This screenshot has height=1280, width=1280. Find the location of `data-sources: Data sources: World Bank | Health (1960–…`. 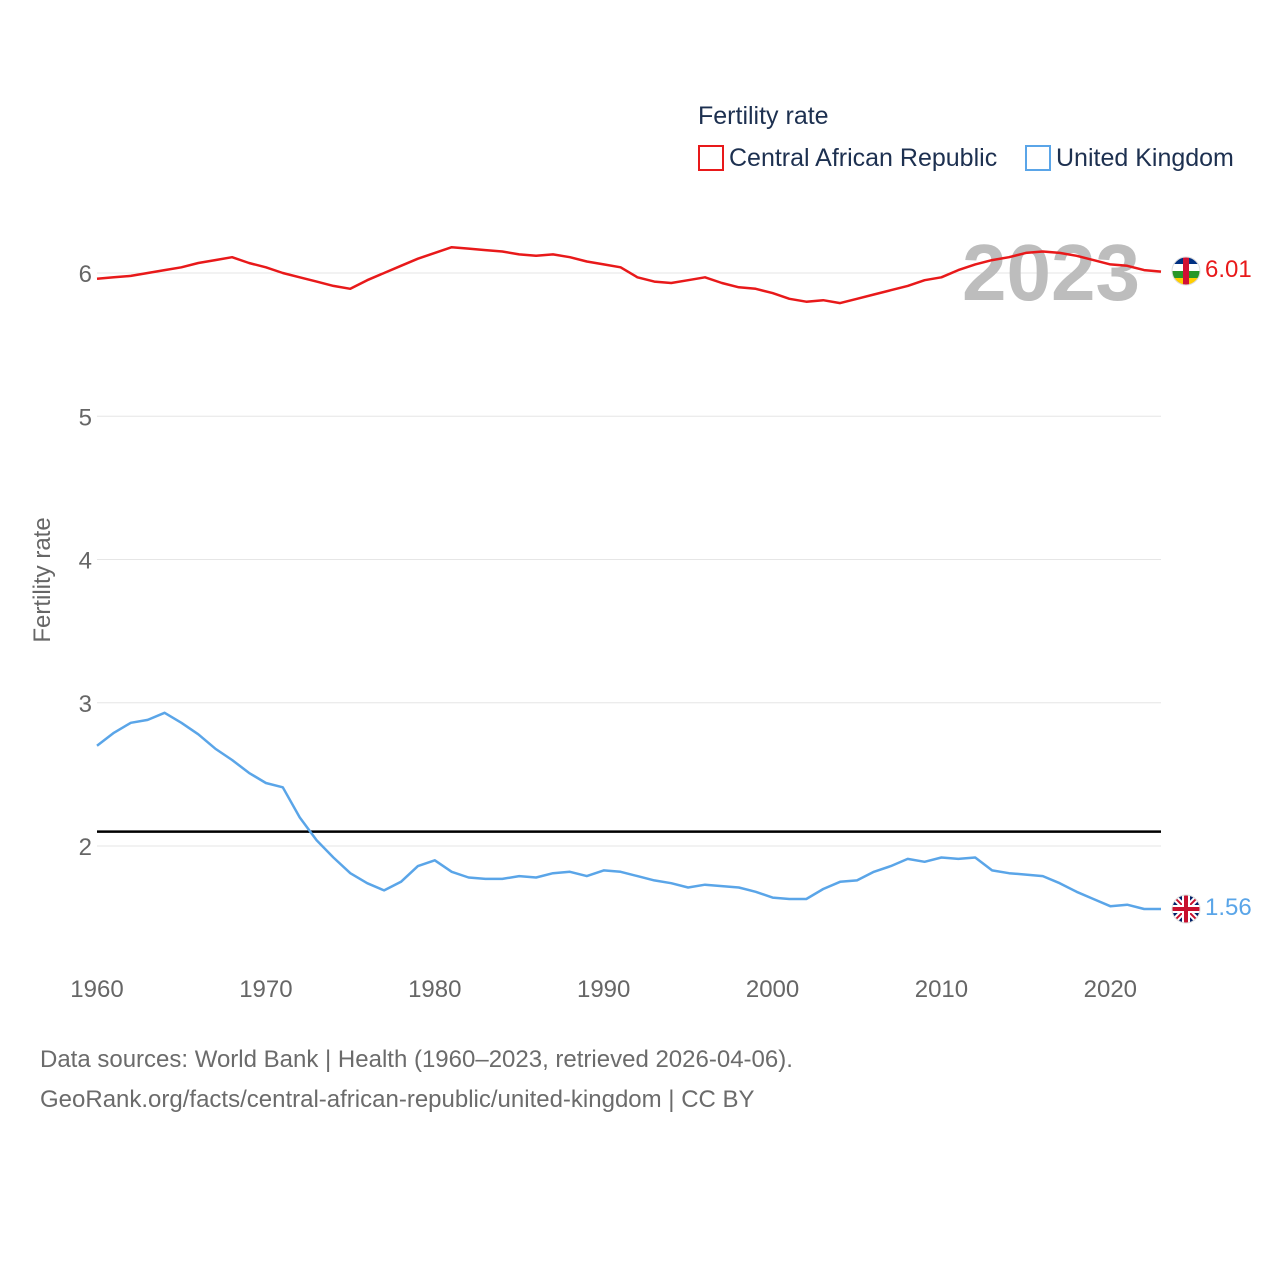

data-sources: Data sources: World Bank | Health (1960–… is located at coordinates (416, 1080).